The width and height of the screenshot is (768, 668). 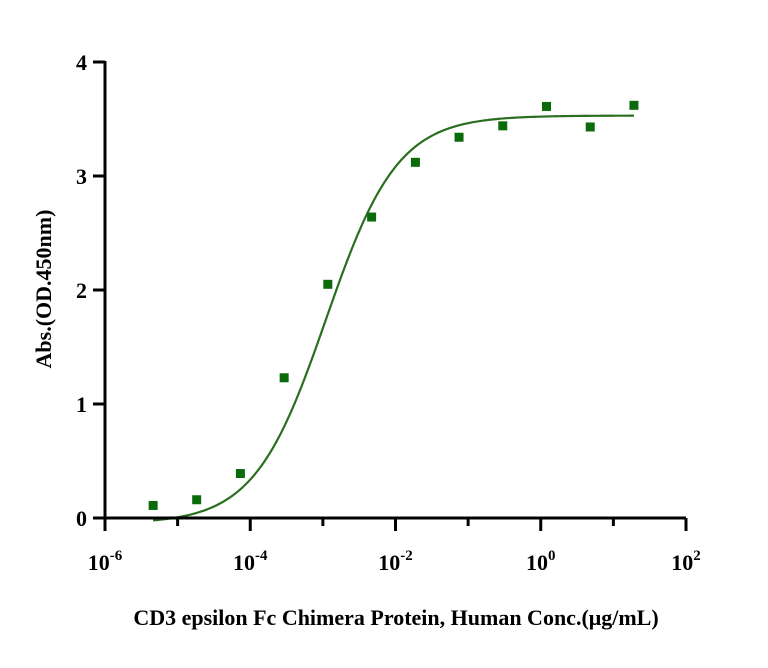 I want to click on x-tick-exponent: 2, so click(x=697, y=556).